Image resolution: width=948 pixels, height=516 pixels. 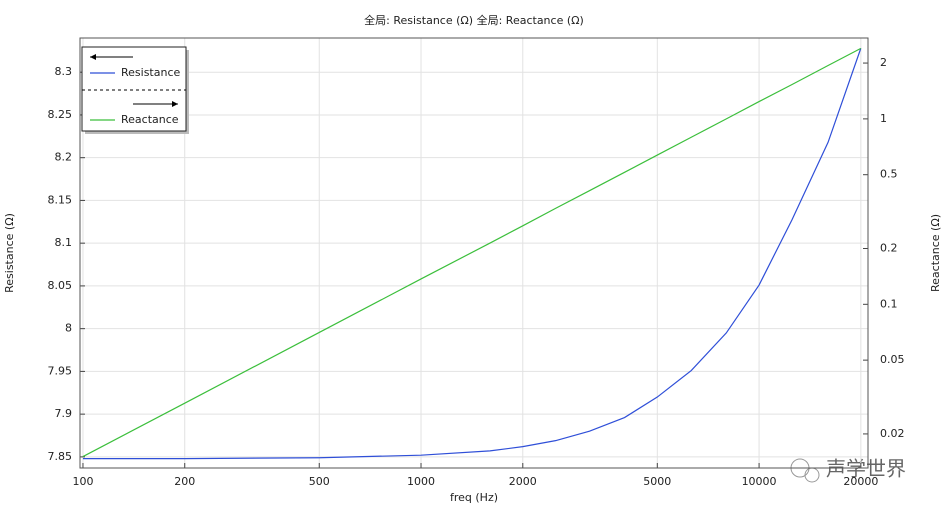 I want to click on x-tick-label: 500, so click(x=319, y=481).